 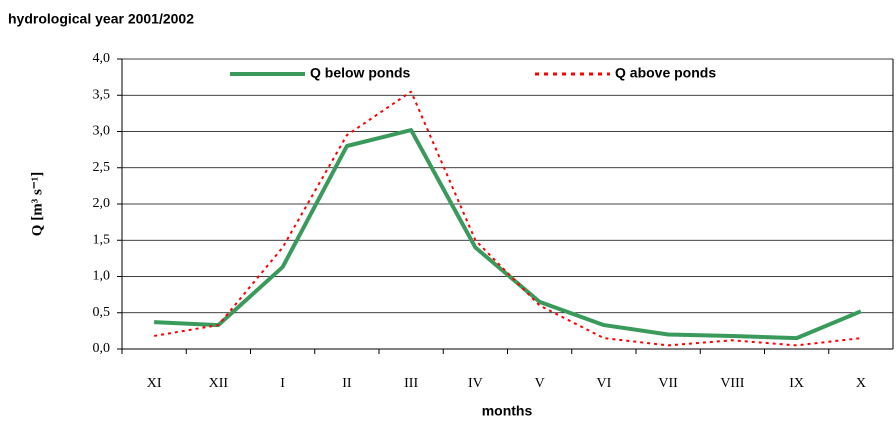 What do you see at coordinates (540, 383) in the screenshot?
I see `x-tick-label: V` at bounding box center [540, 383].